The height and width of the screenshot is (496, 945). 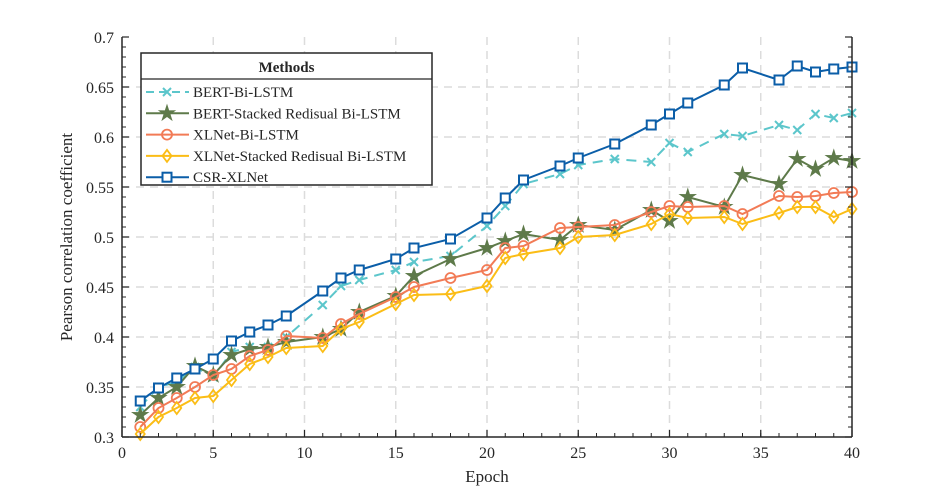 What do you see at coordinates (287, 68) in the screenshot?
I see `legend-title: Methods` at bounding box center [287, 68].